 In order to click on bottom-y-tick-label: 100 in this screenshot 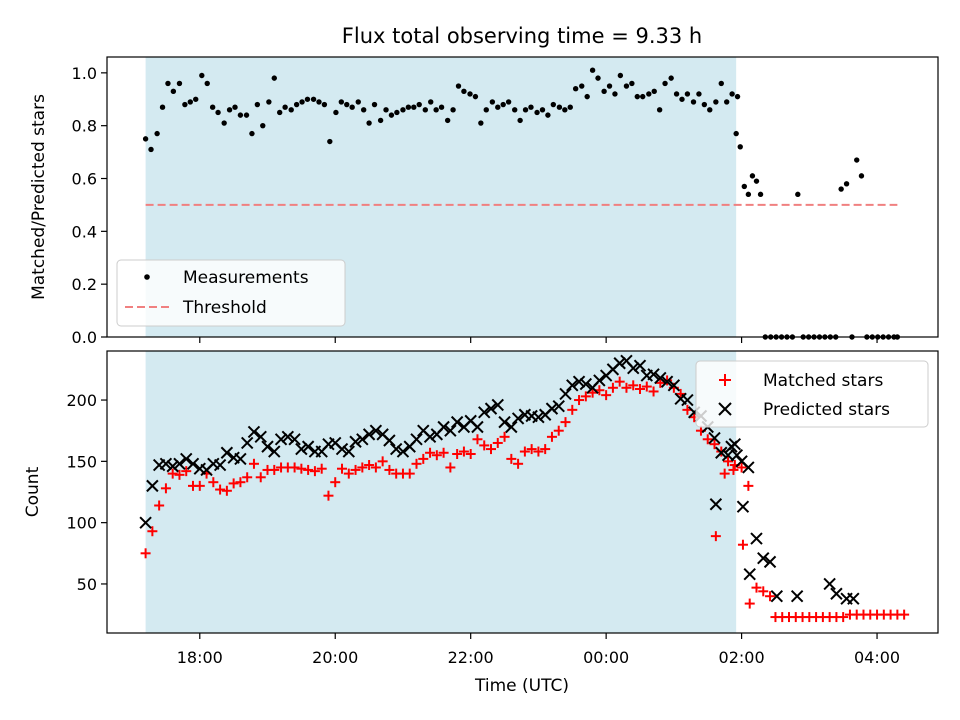, I will do `click(81, 523)`.